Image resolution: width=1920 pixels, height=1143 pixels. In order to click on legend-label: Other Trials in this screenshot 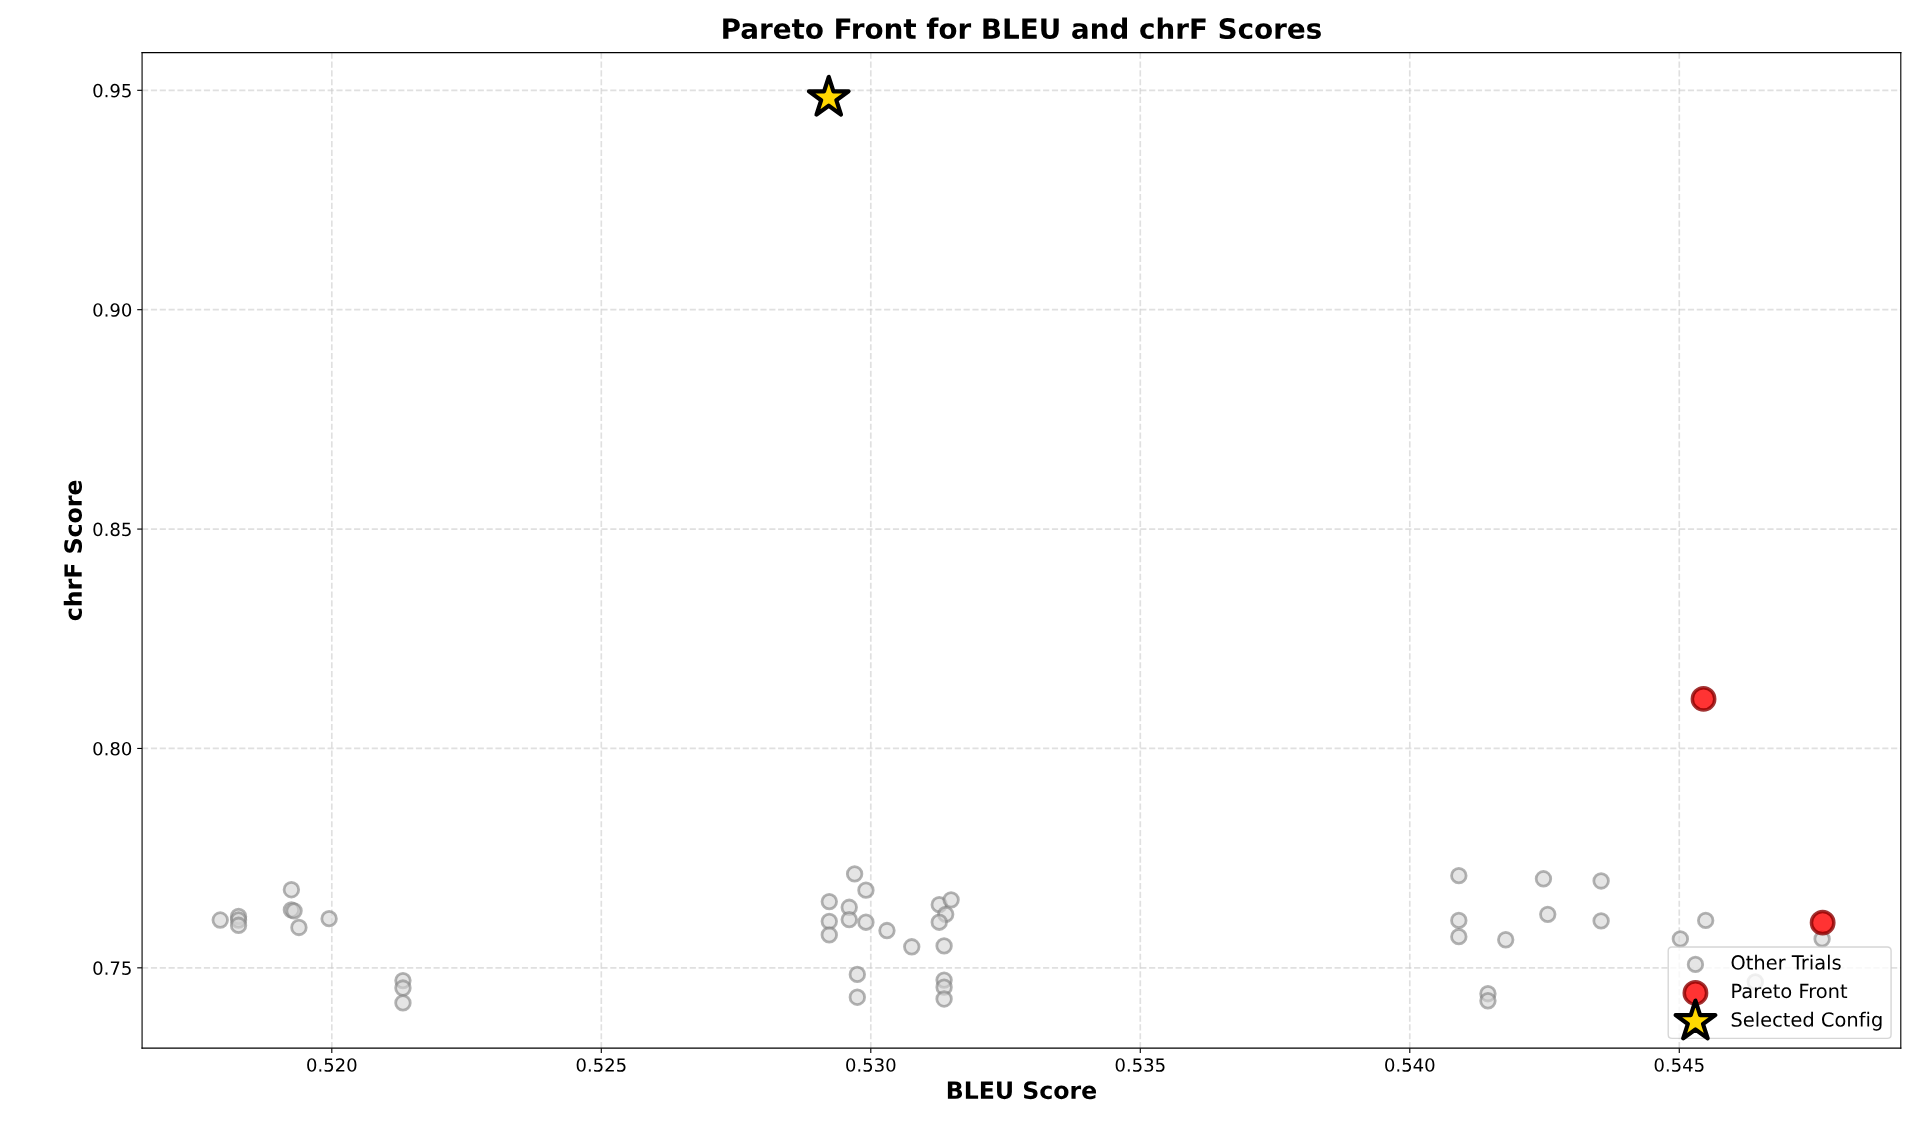, I will do `click(1786, 962)`.